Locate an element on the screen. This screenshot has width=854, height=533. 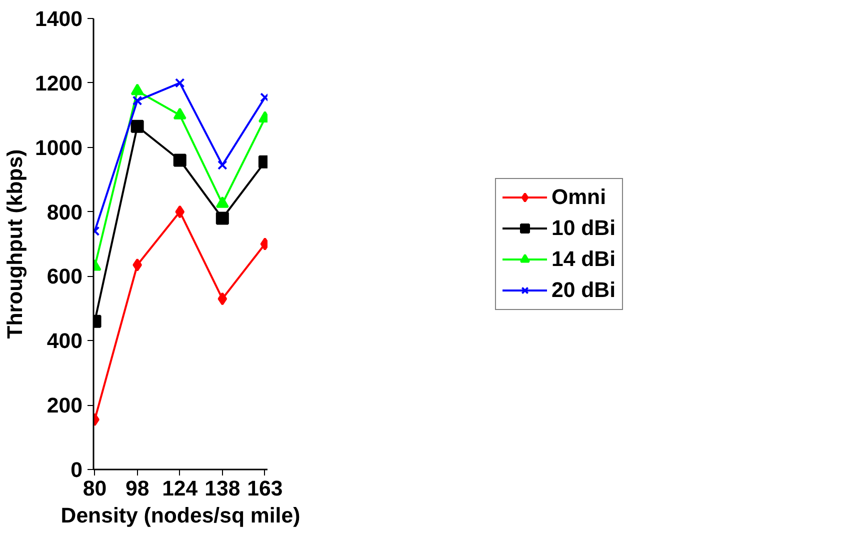
y-tick-label: 0 is located at coordinates (76, 470).